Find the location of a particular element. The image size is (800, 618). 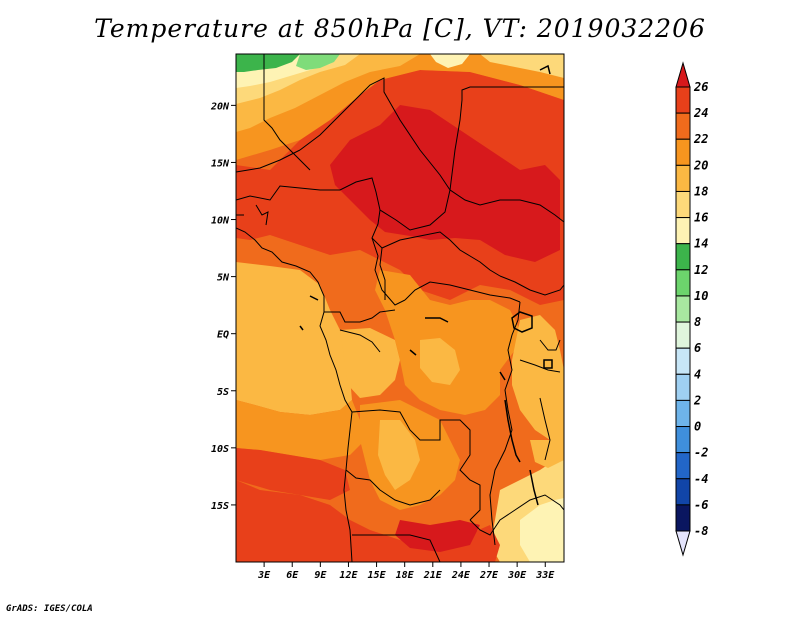

lon-tick-label: 15E is located at coordinates (377, 575).